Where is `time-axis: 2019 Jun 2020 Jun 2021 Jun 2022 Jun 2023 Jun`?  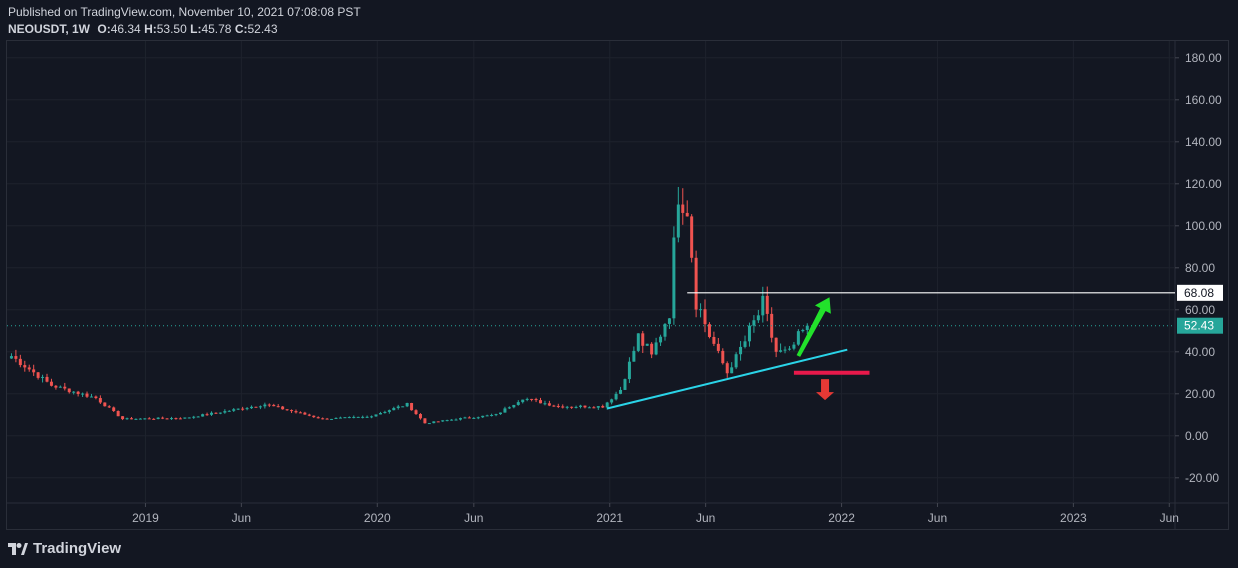 time-axis: 2019 Jun 2020 Jun 2021 Jun 2022 Jun 2023 Jun is located at coordinates (655, 514).